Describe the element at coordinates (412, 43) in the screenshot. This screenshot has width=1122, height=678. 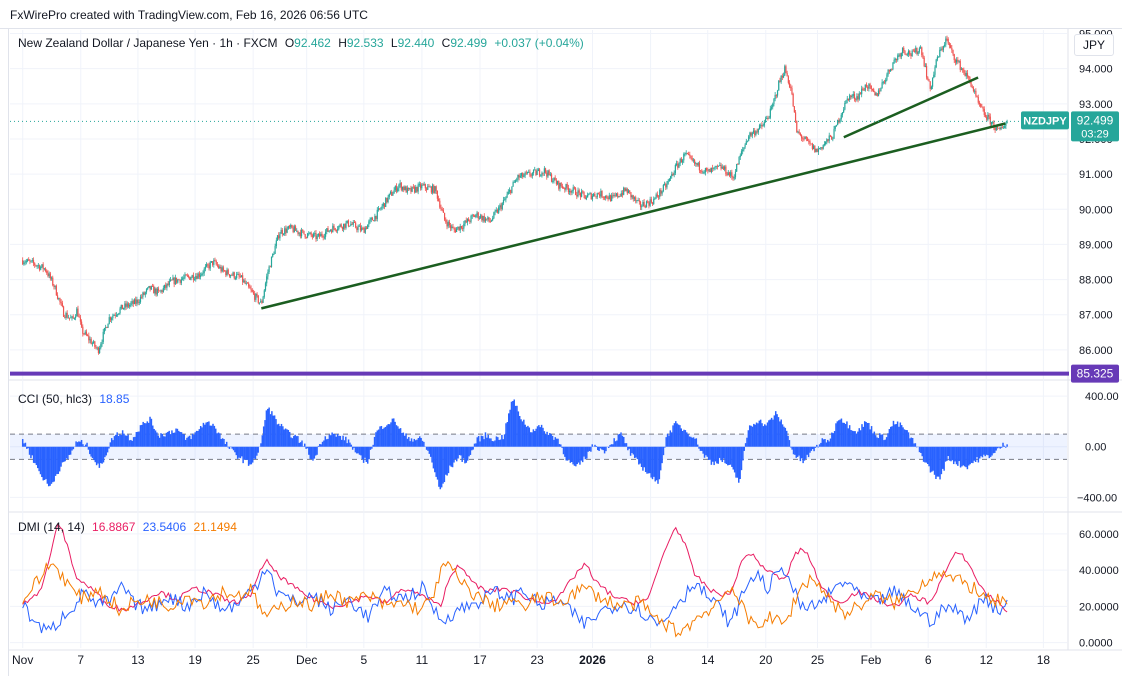
I see `ohlc-low: L92.440` at that location.